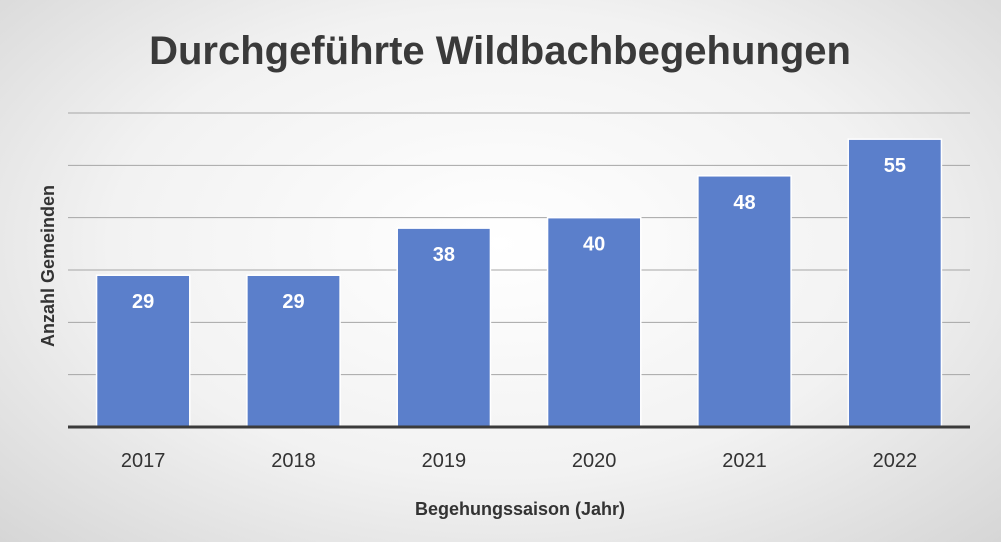 The height and width of the screenshot is (542, 1001). I want to click on data-label-2017: 29, so click(143, 302).